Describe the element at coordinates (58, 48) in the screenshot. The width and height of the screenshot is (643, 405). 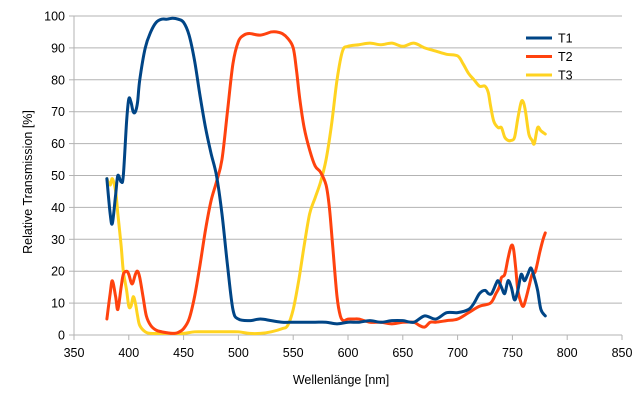
I see `y-tick-label: 90` at that location.